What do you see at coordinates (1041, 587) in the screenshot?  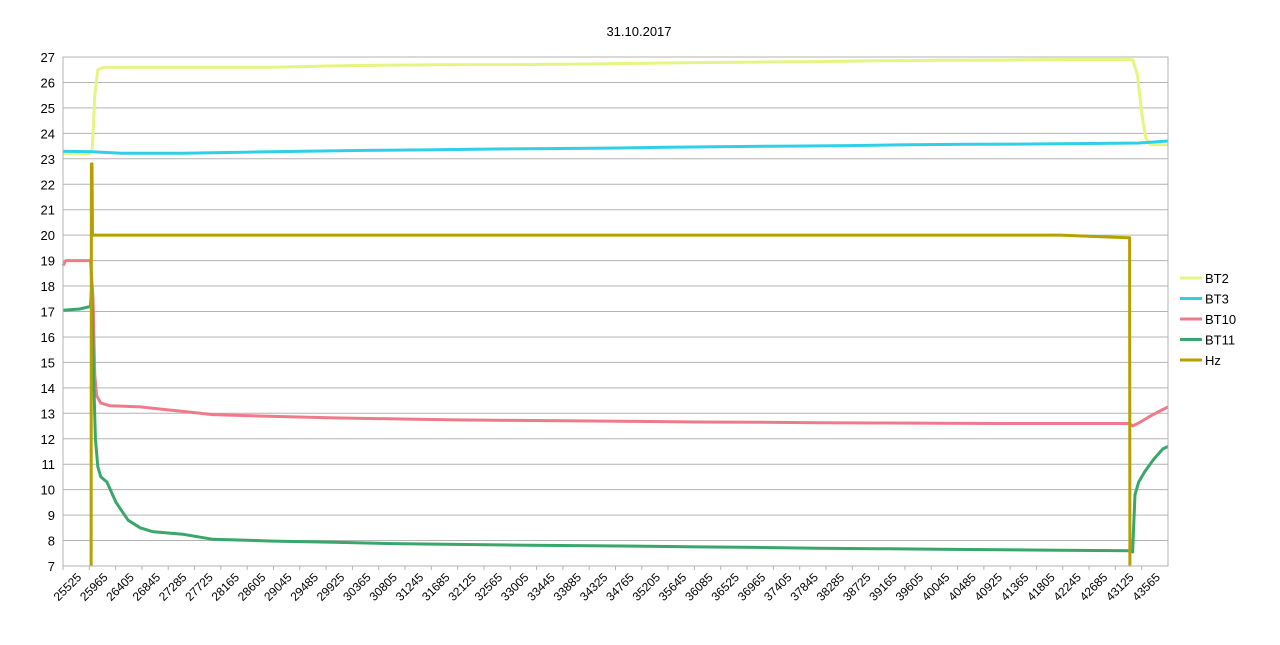 I see `x-tick-label: 41805` at bounding box center [1041, 587].